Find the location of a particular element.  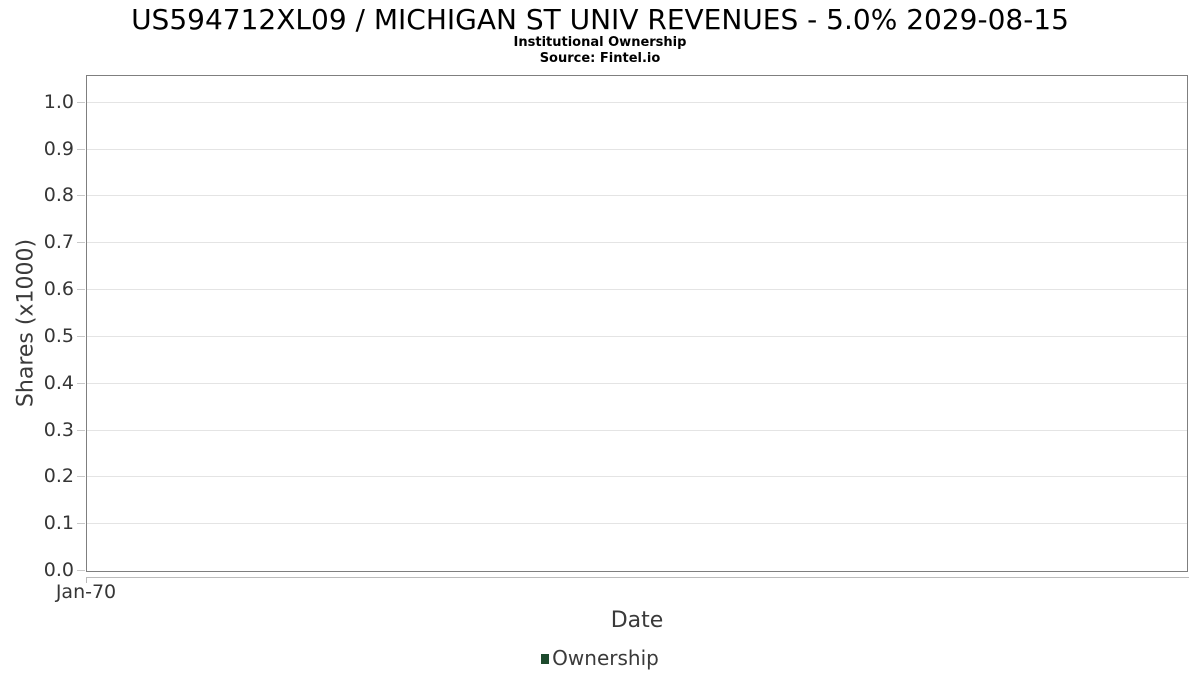

x-axis-label: Date is located at coordinates (637, 620).